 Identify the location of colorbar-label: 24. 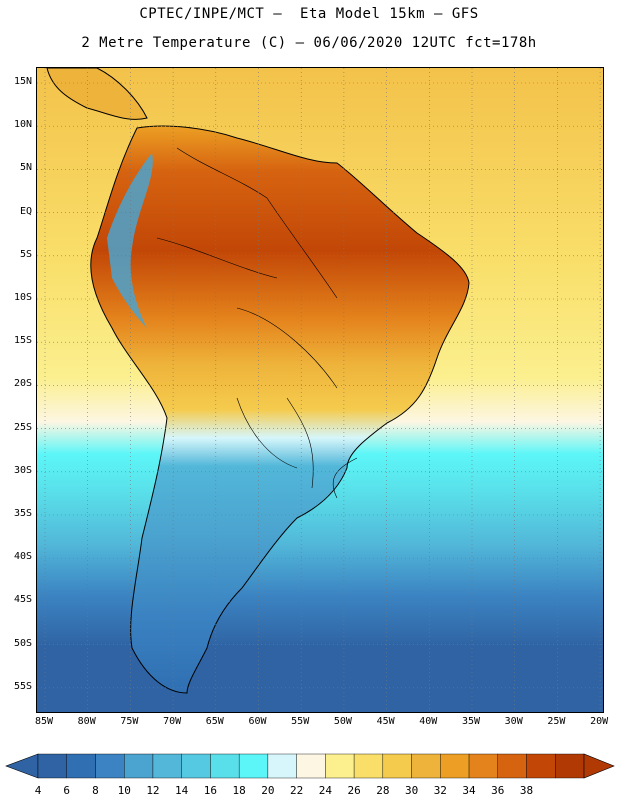
(325, 790).